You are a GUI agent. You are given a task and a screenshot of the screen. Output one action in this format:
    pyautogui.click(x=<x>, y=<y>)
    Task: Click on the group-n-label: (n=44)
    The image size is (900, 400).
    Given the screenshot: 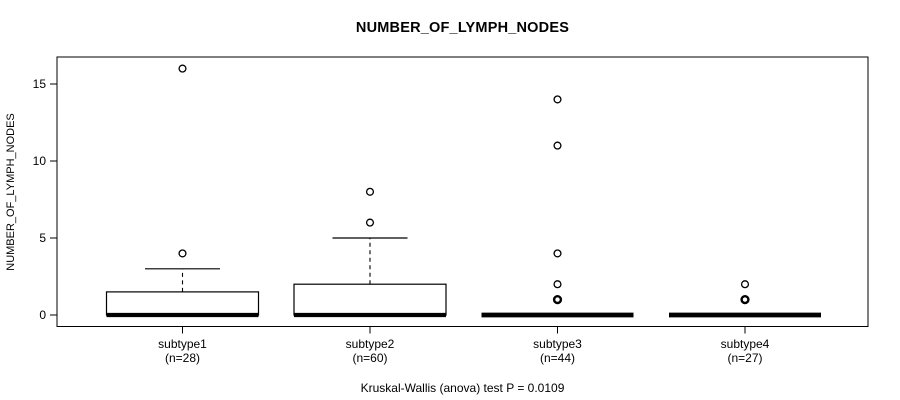 What is the action you would take?
    pyautogui.click(x=557, y=358)
    